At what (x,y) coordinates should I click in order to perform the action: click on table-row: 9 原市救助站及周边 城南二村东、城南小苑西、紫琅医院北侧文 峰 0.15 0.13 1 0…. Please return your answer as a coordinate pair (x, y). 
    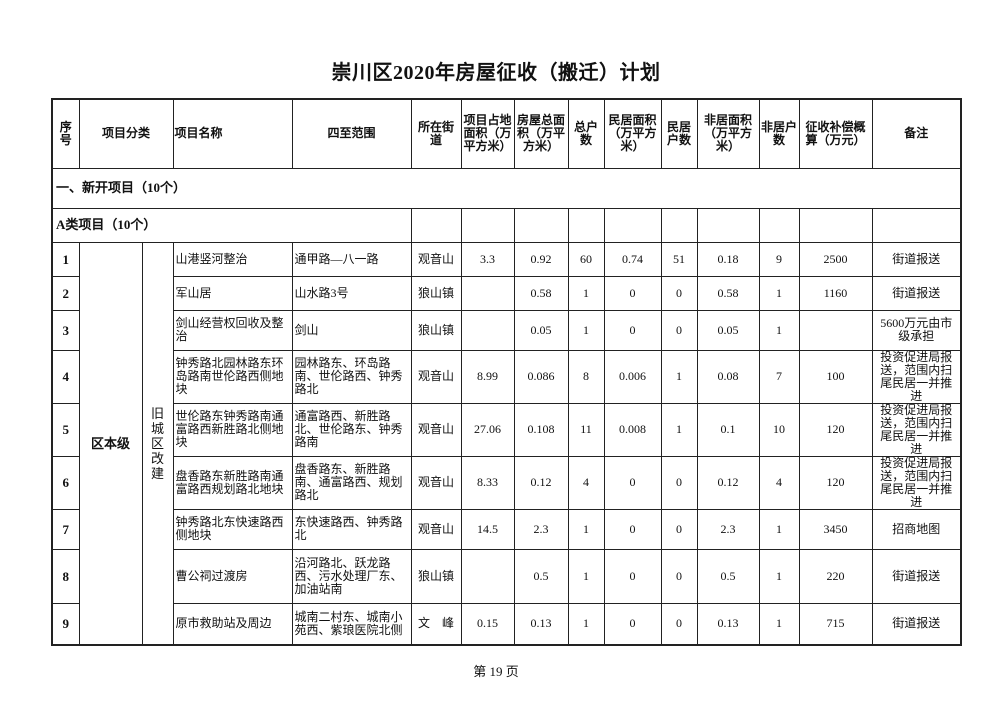
    Looking at the image, I should click on (506, 624).